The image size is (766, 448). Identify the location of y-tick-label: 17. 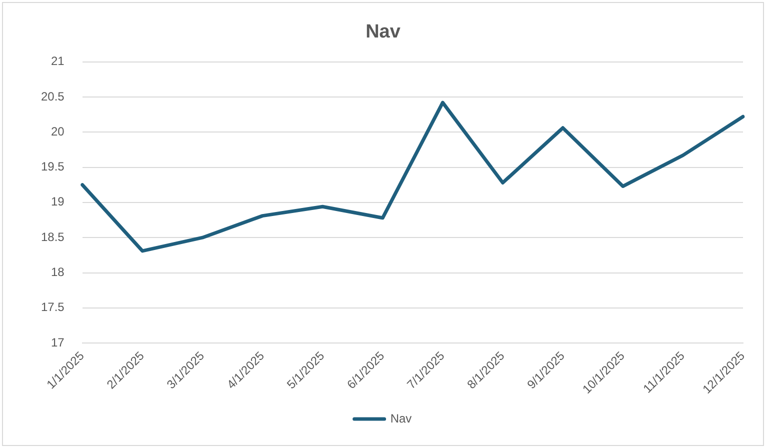
(57, 342).